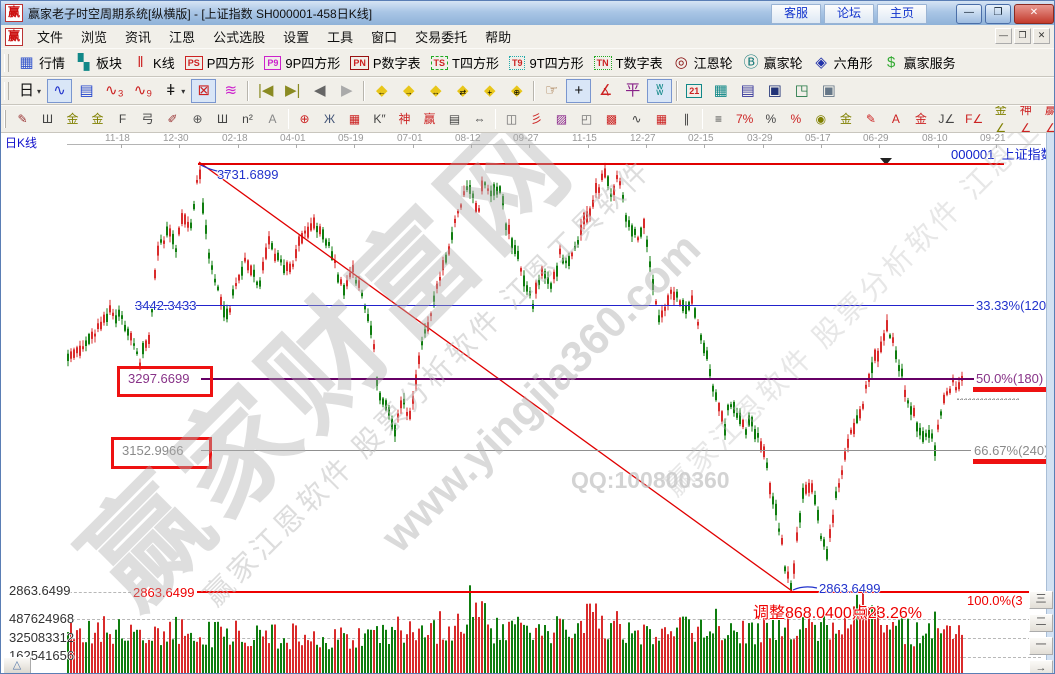 This screenshot has width=1055, height=674. What do you see at coordinates (1000, 119) in the screenshot?
I see `gold-angle-tool-button: 金∠` at bounding box center [1000, 119].